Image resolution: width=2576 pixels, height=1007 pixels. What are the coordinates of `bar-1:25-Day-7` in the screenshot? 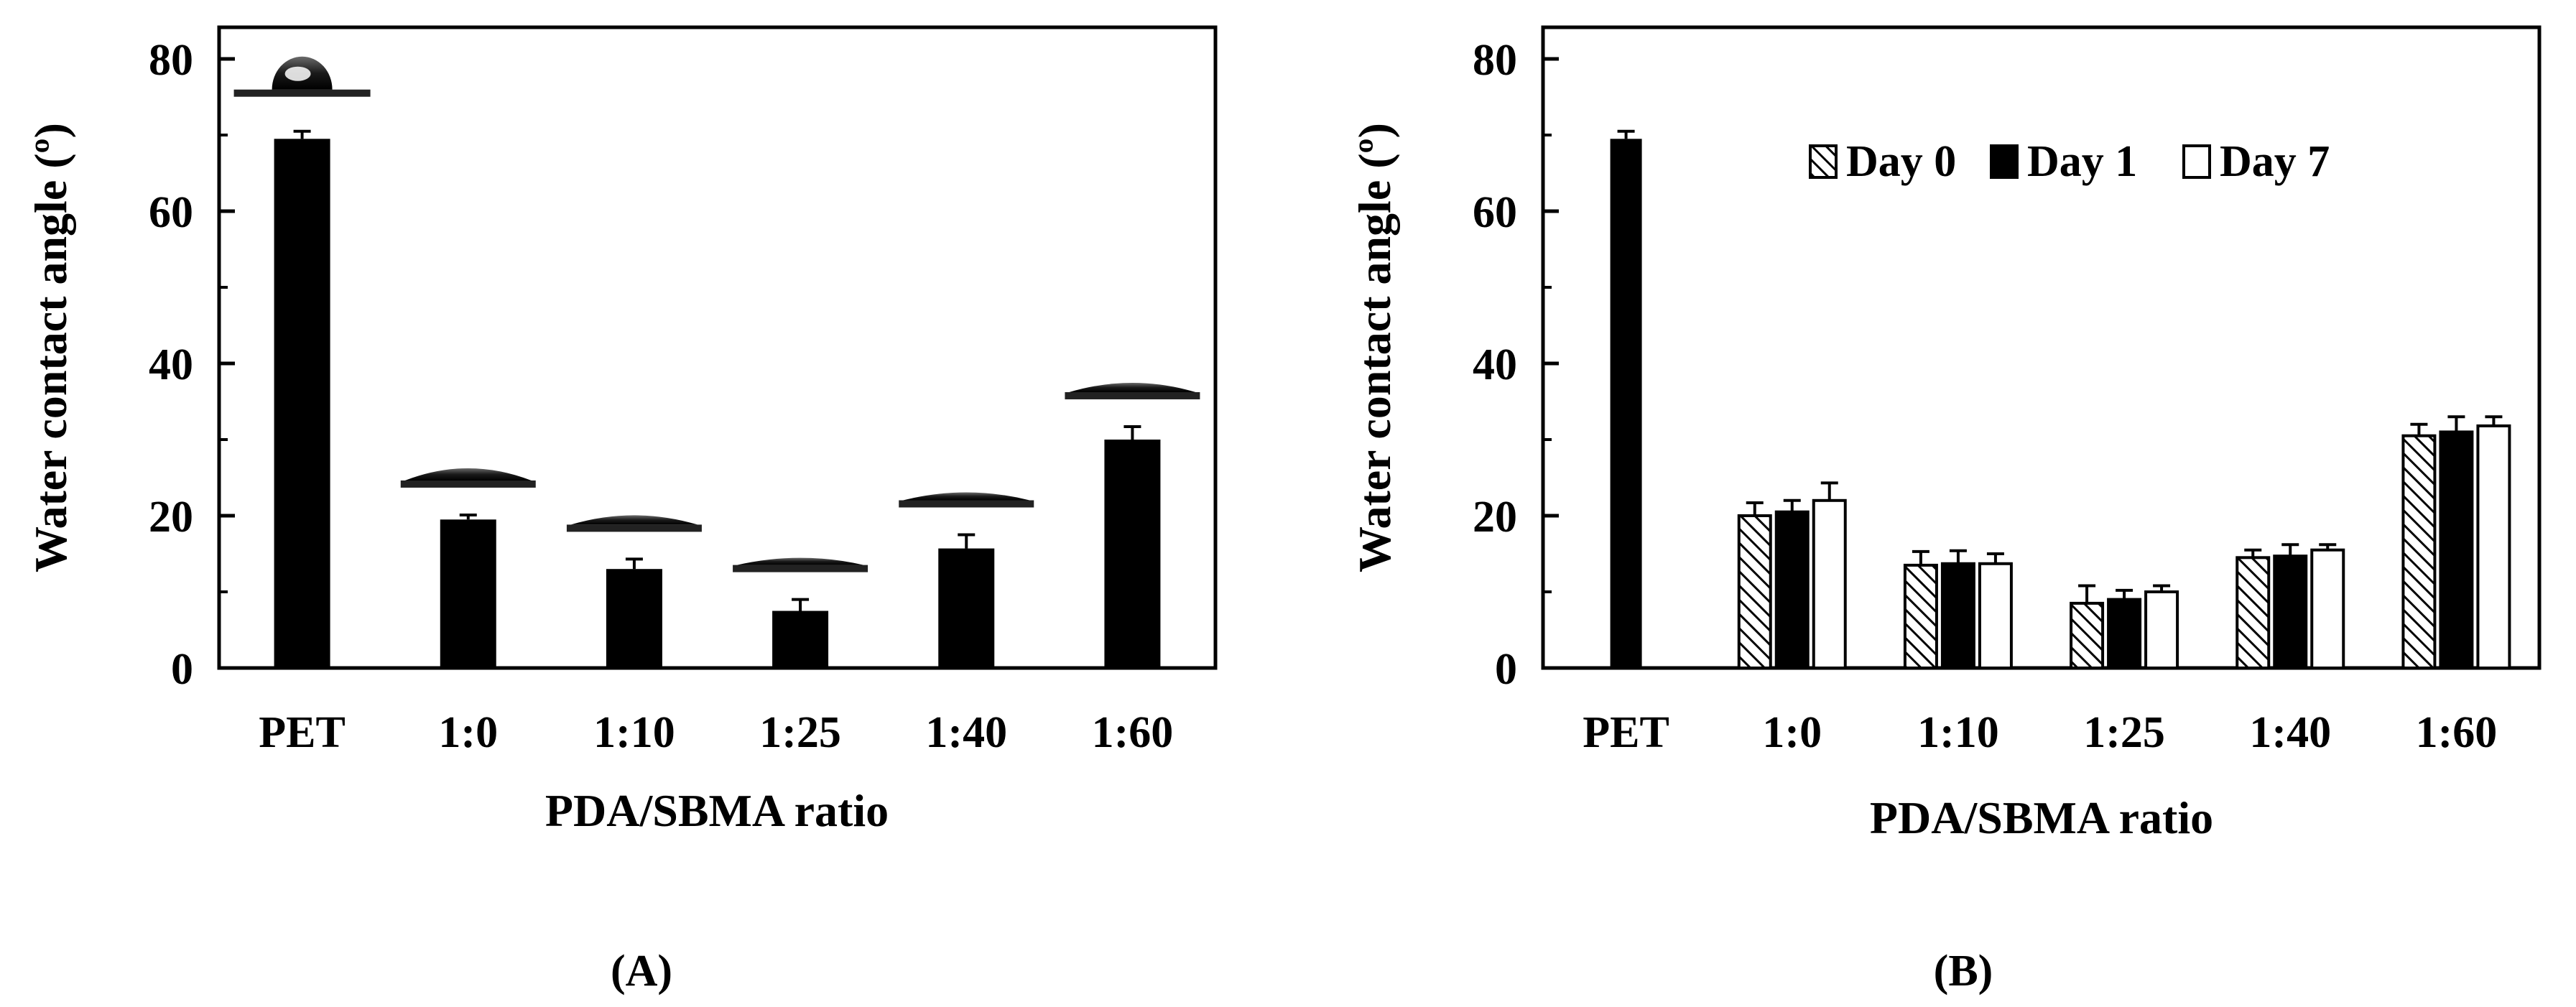 It's located at (2161, 629).